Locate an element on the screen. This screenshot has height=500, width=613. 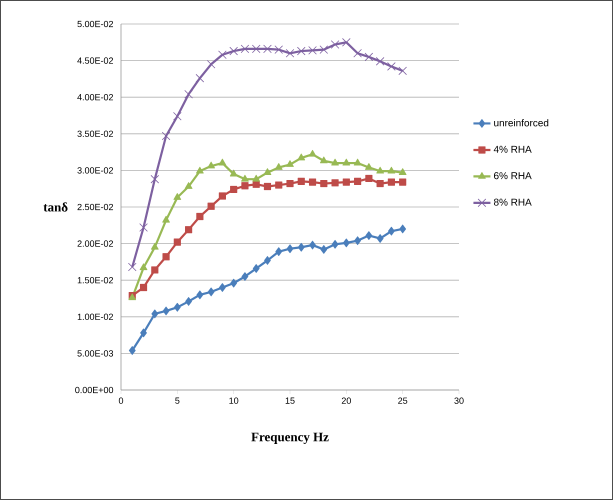
y-tick-label: 4.50E-02 is located at coordinates (95, 60).